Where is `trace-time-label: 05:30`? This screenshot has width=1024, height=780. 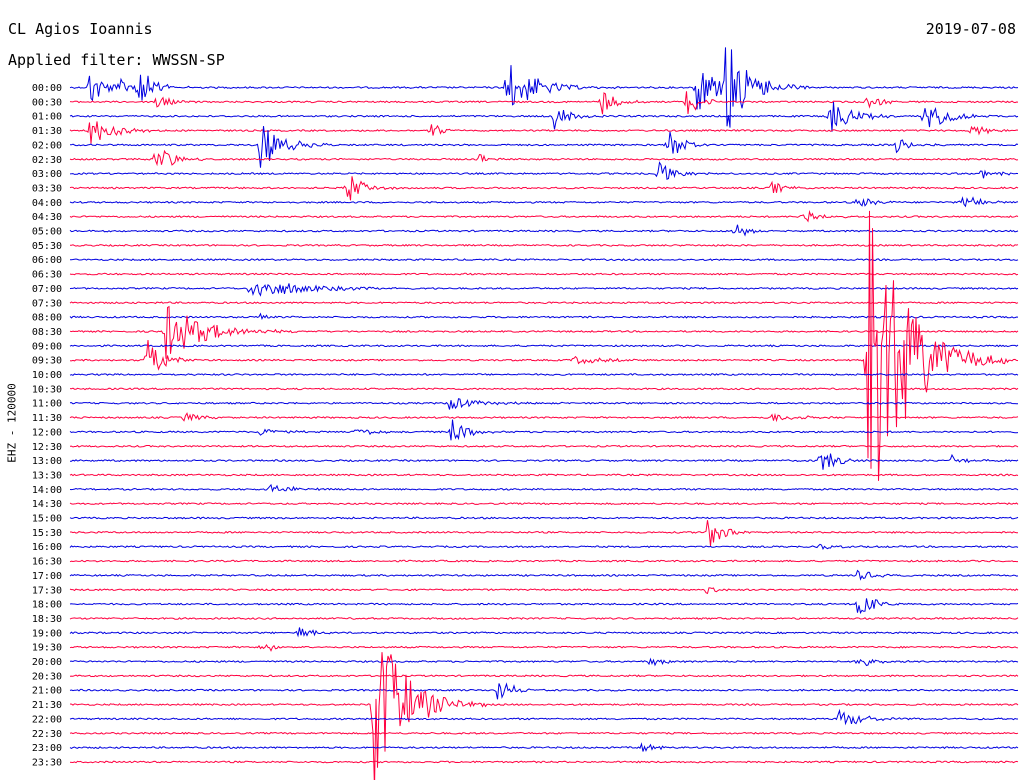 trace-time-label: 05:30 is located at coordinates (47, 246).